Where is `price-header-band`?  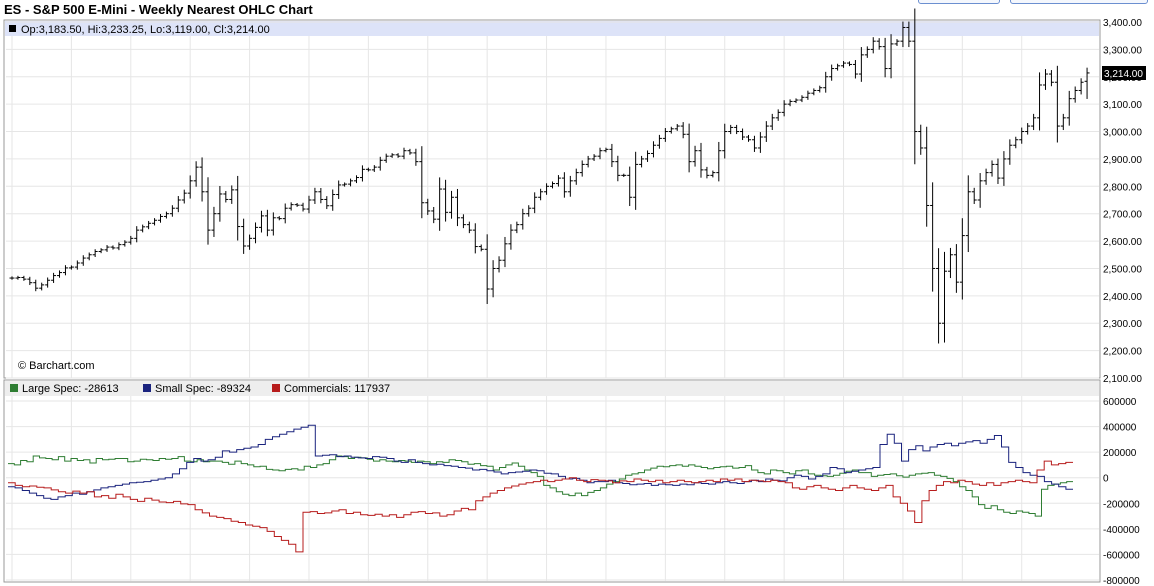 price-header-band is located at coordinates (552, 28).